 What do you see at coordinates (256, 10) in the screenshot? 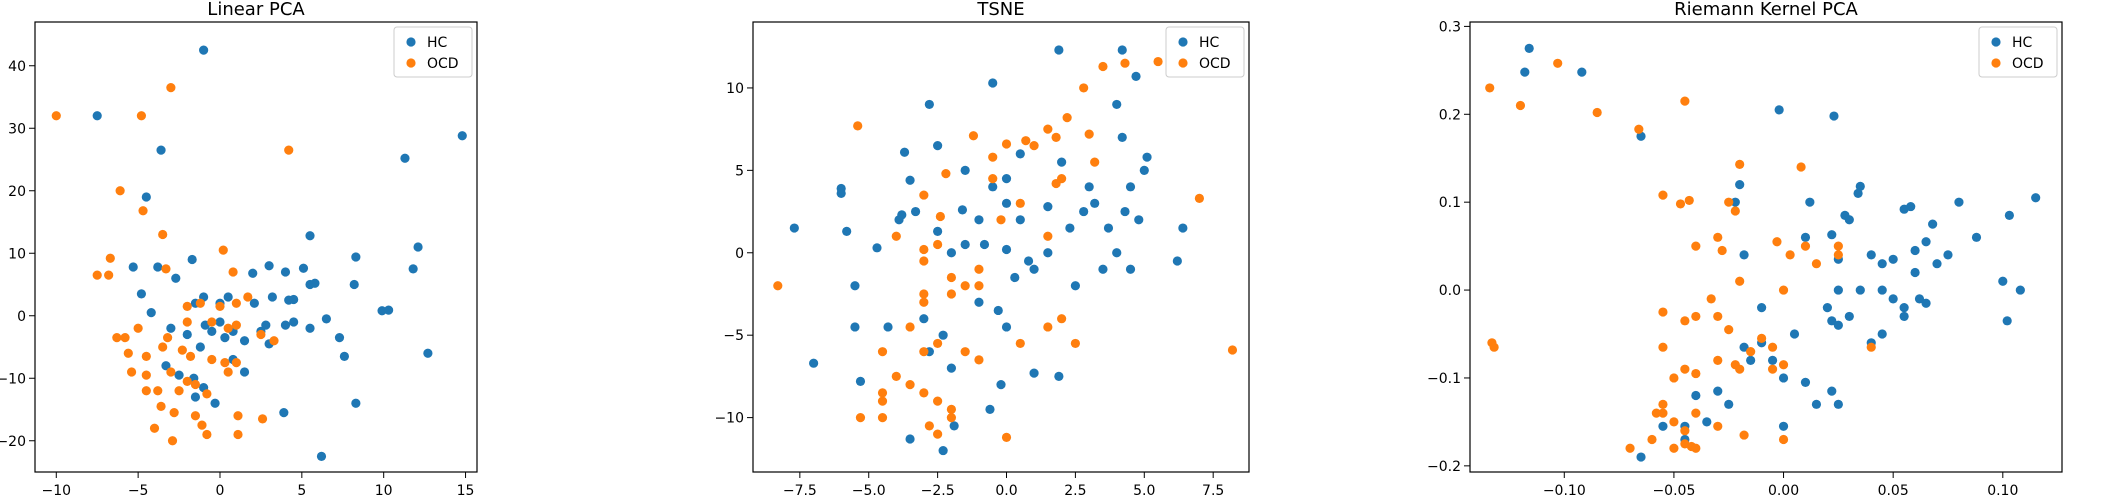
I see `chart-title: Linear PCA` at bounding box center [256, 10].